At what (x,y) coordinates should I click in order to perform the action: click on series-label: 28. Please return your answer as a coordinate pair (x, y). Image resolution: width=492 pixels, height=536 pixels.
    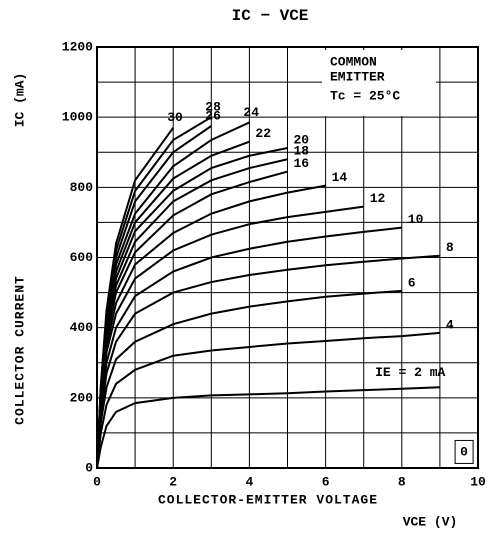
    Looking at the image, I should click on (213, 107).